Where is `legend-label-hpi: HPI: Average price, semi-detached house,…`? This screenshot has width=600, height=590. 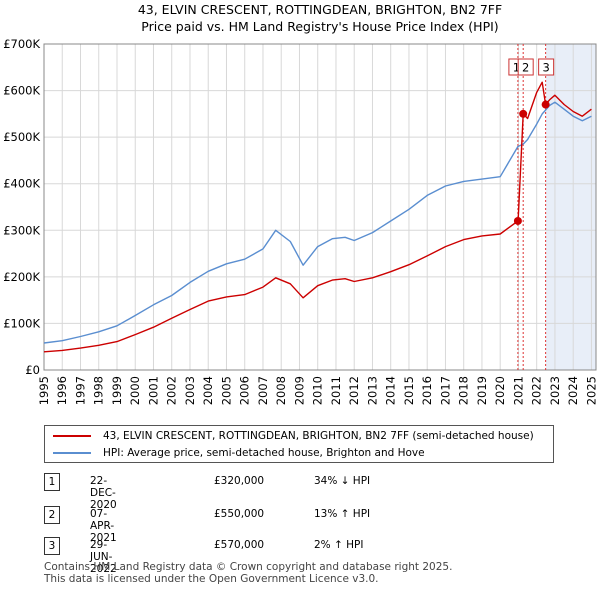
legend-label-hpi: HPI: Average price, semi-detached house,… is located at coordinates (264, 453).